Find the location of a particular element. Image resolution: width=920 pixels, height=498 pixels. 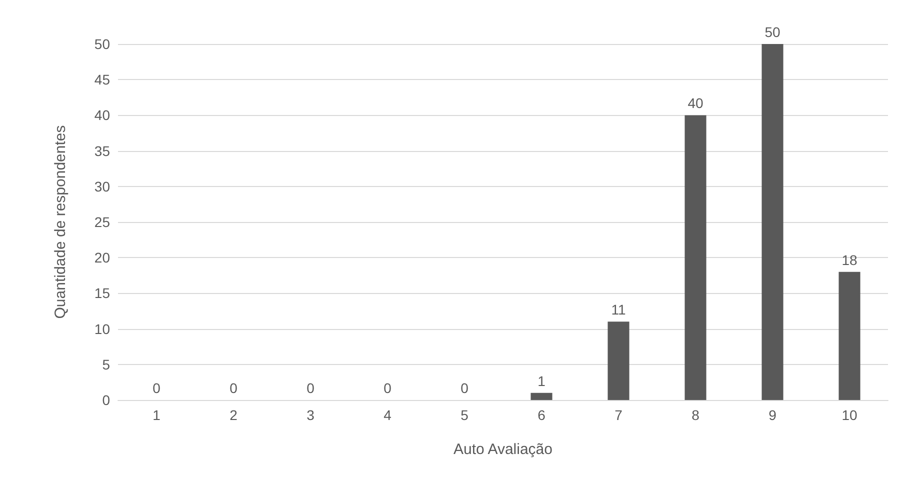

y-tick-label: 20 is located at coordinates (102, 258).